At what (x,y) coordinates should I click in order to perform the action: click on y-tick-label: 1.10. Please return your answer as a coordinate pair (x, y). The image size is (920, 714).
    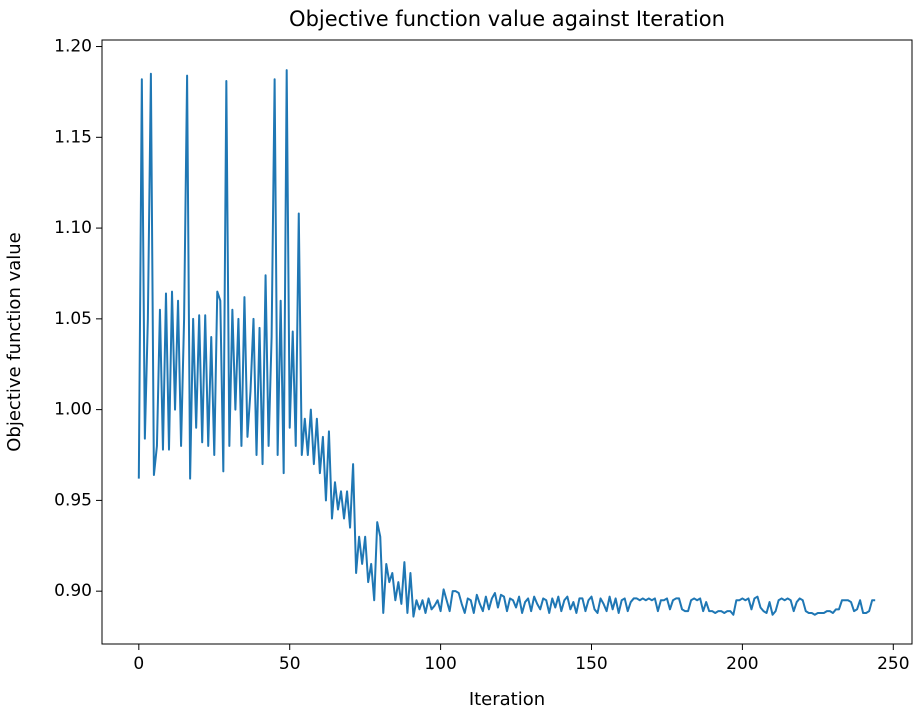
    Looking at the image, I should click on (73, 228).